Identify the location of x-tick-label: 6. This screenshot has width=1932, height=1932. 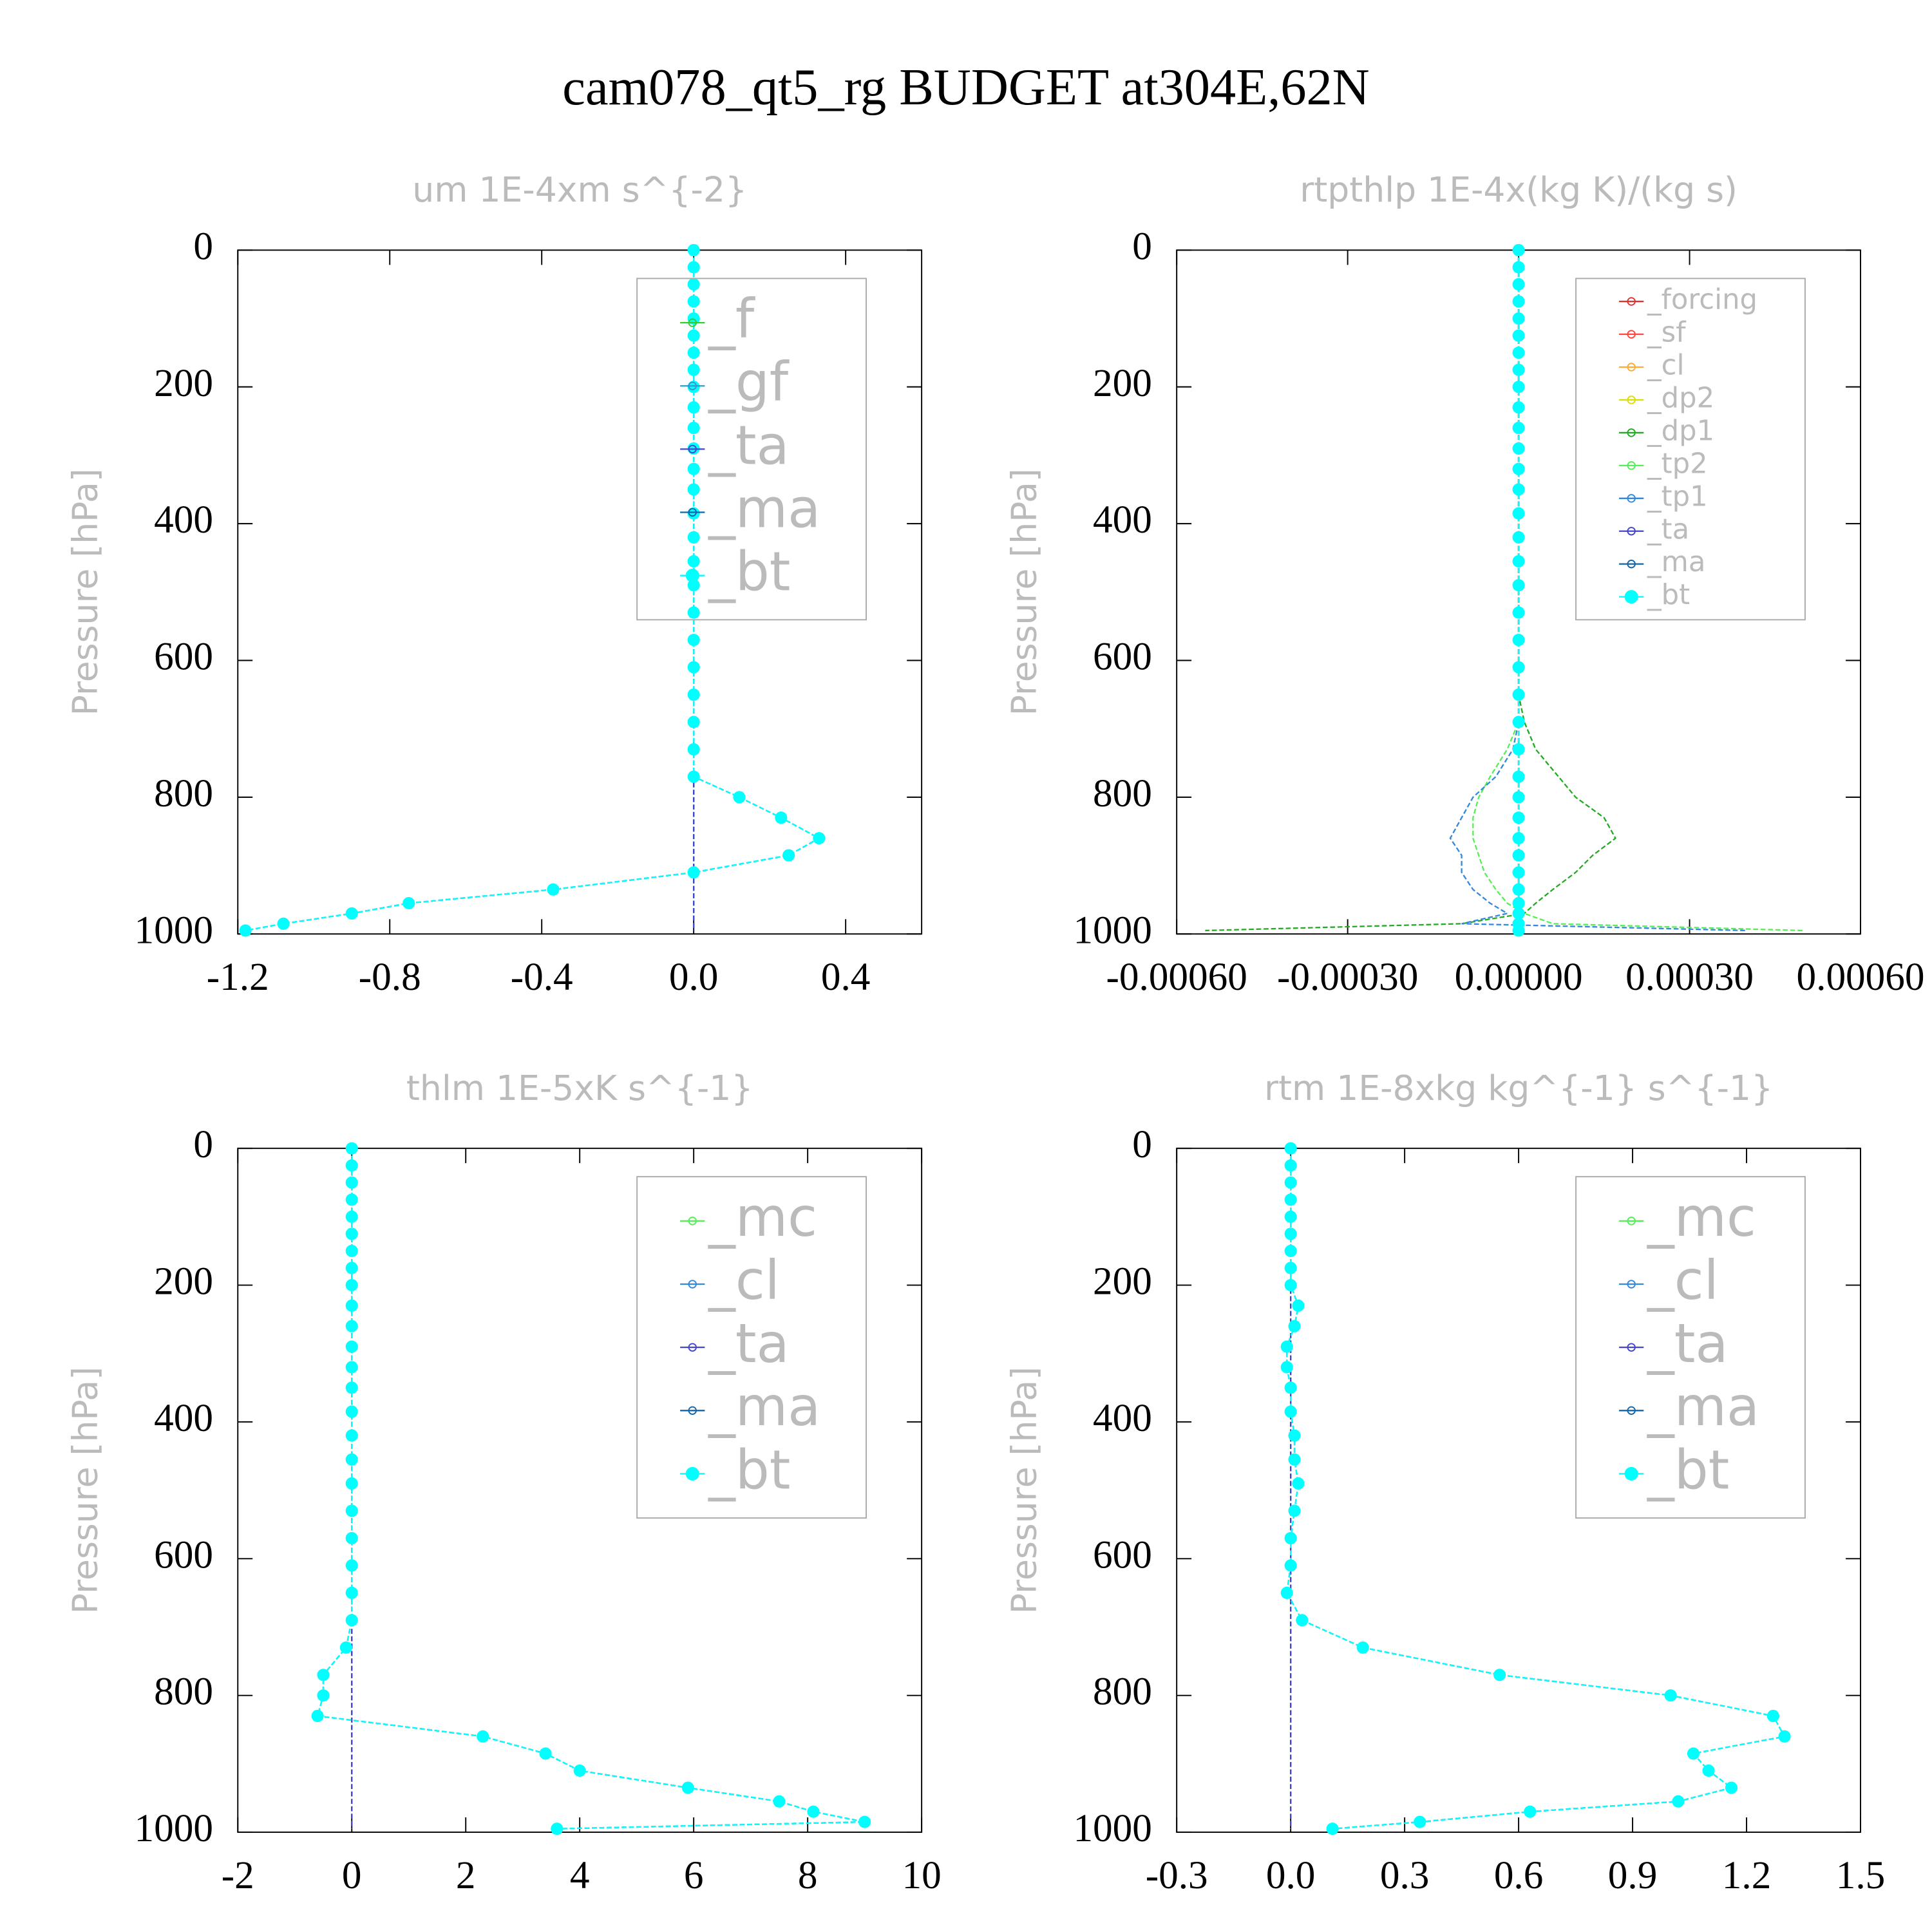
(694, 1875).